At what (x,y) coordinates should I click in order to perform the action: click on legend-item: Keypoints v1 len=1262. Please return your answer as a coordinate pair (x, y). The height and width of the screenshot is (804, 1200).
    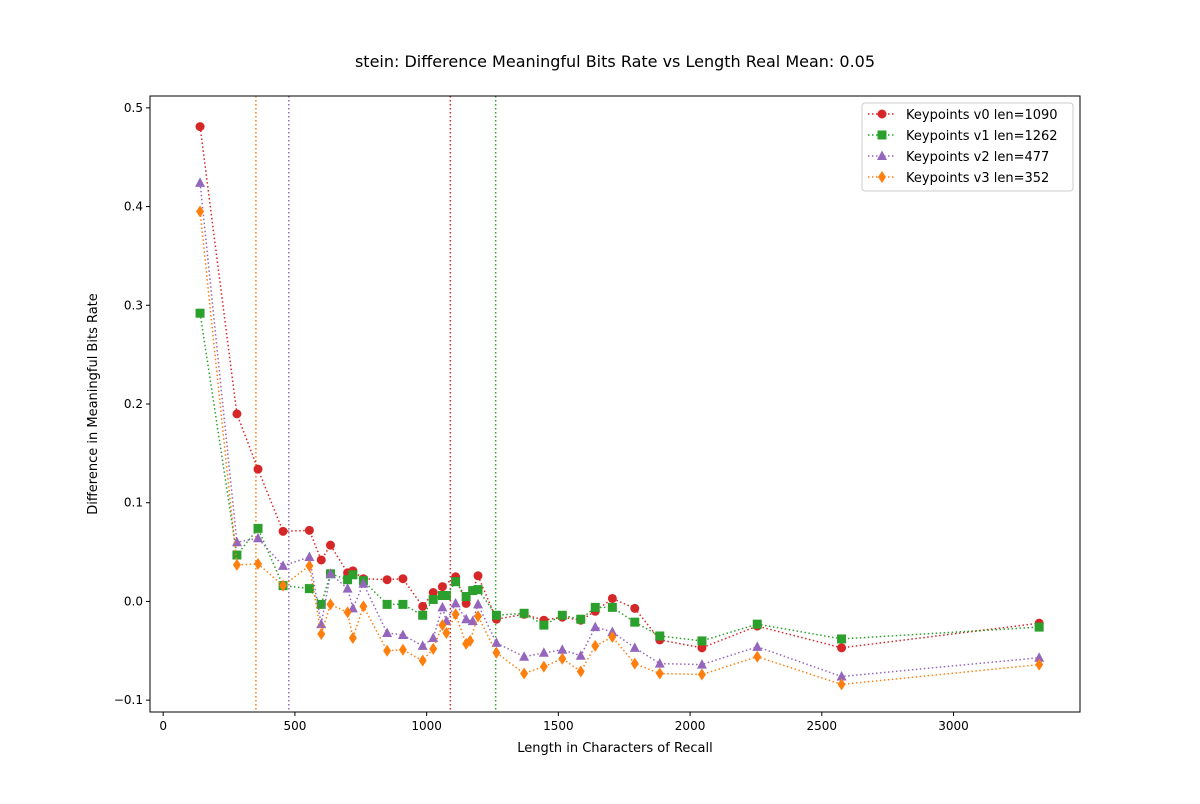
    Looking at the image, I should click on (963, 136).